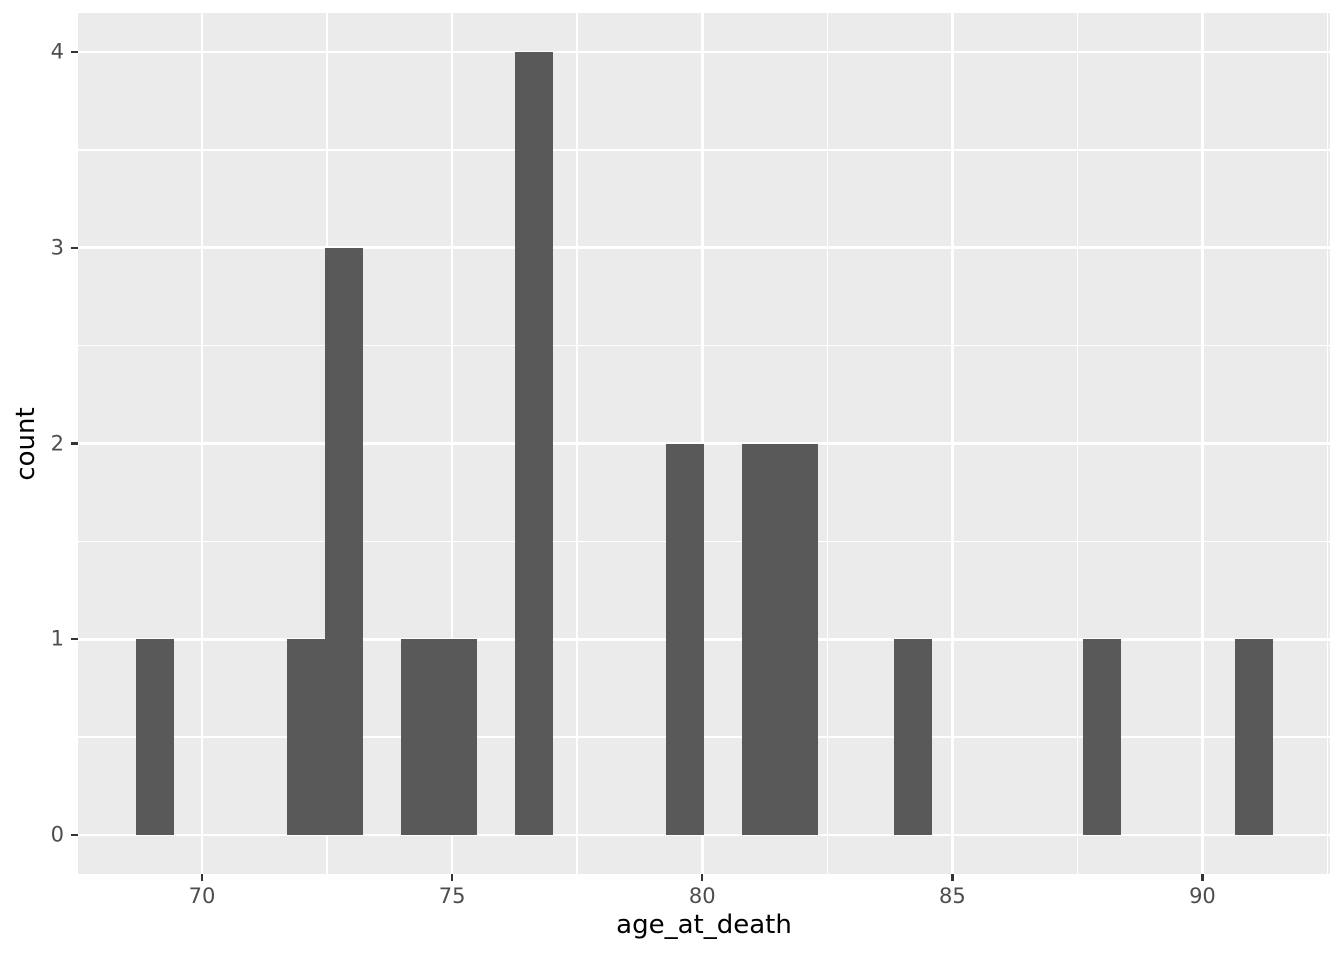 Image resolution: width=1344 pixels, height=960 pixels. I want to click on x-axis-title: age_at_death, so click(704, 925).